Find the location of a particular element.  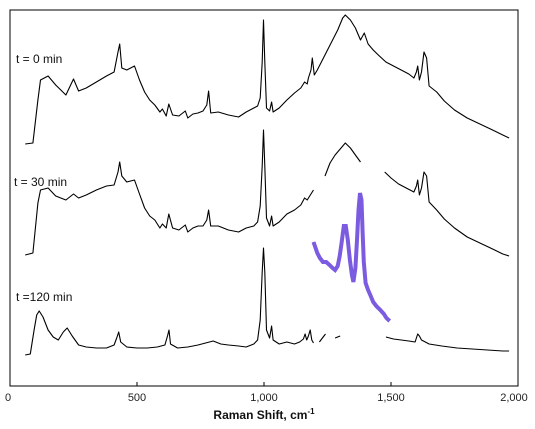

highlight-segment is located at coordinates (351, 257).